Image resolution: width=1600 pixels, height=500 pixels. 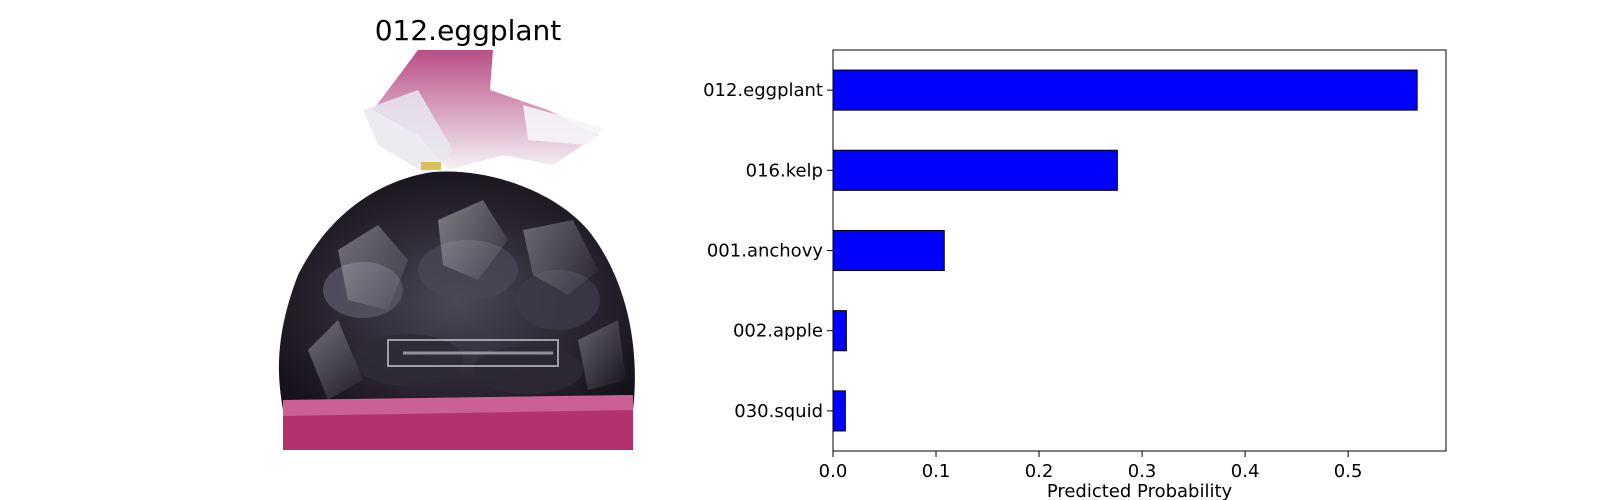 What do you see at coordinates (975, 170) in the screenshot?
I see `bar-016.kelp` at bounding box center [975, 170].